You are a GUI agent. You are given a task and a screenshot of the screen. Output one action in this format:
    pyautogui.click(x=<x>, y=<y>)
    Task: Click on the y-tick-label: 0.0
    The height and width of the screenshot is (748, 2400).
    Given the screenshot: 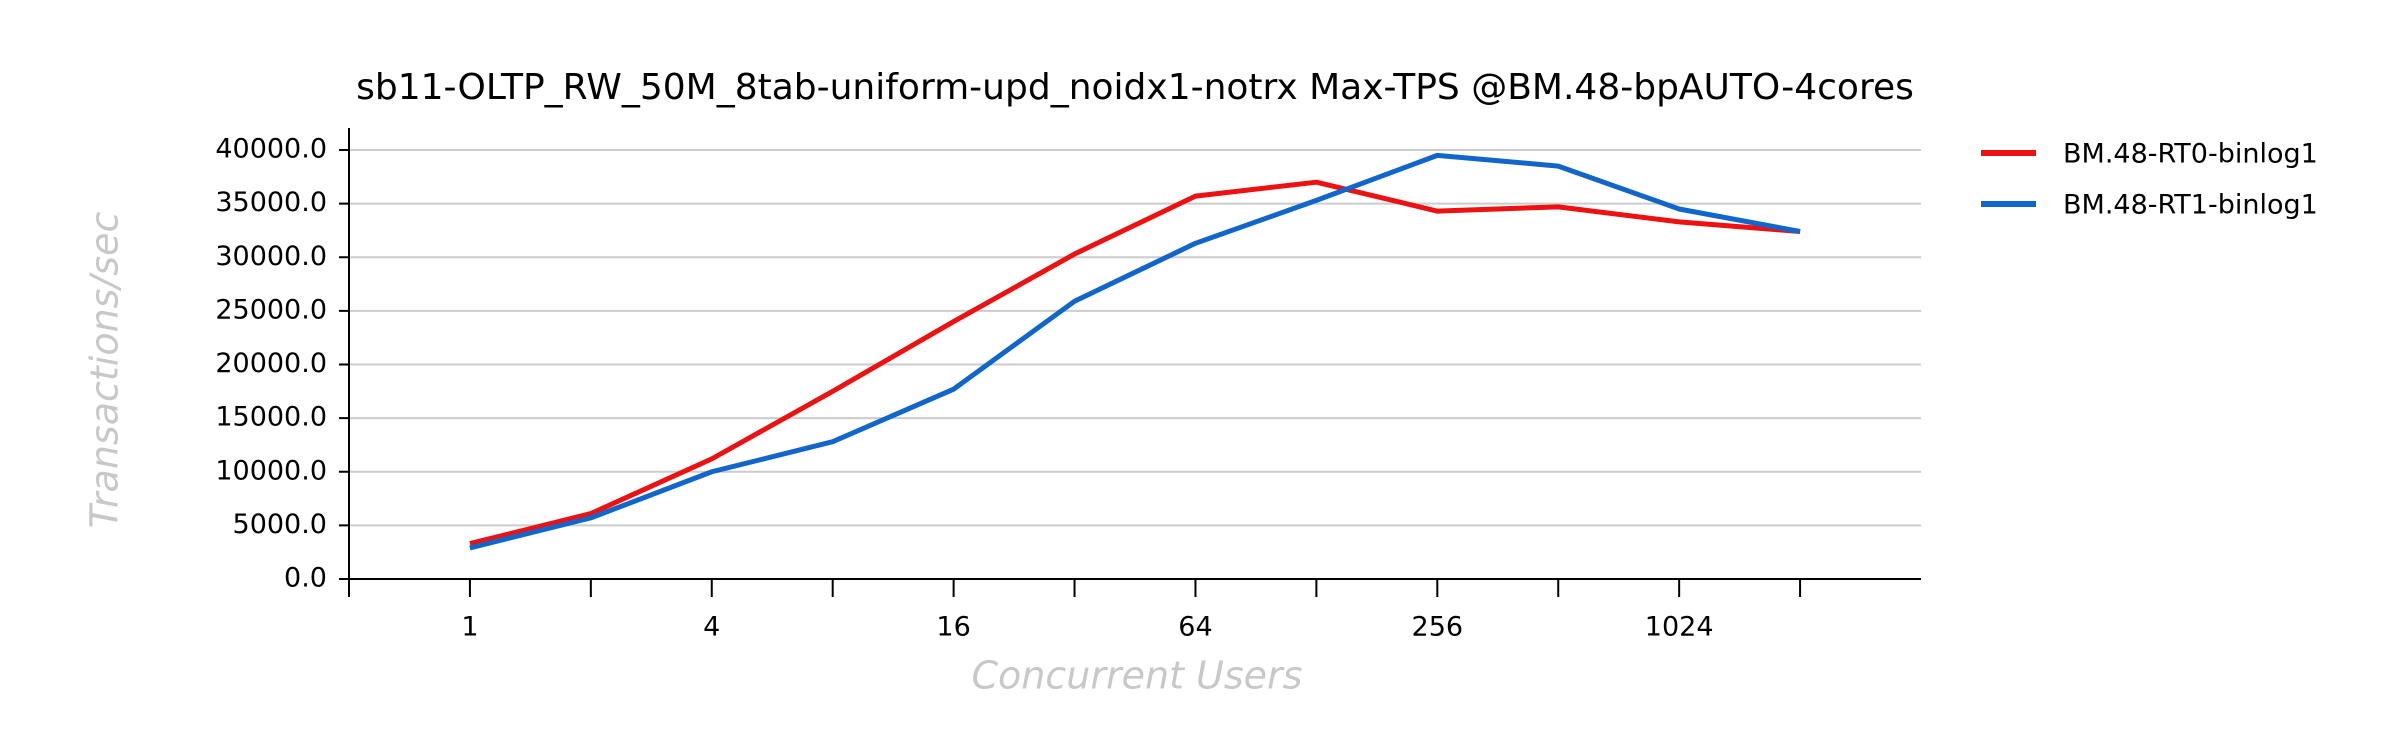 What is the action you would take?
    pyautogui.click(x=305, y=578)
    